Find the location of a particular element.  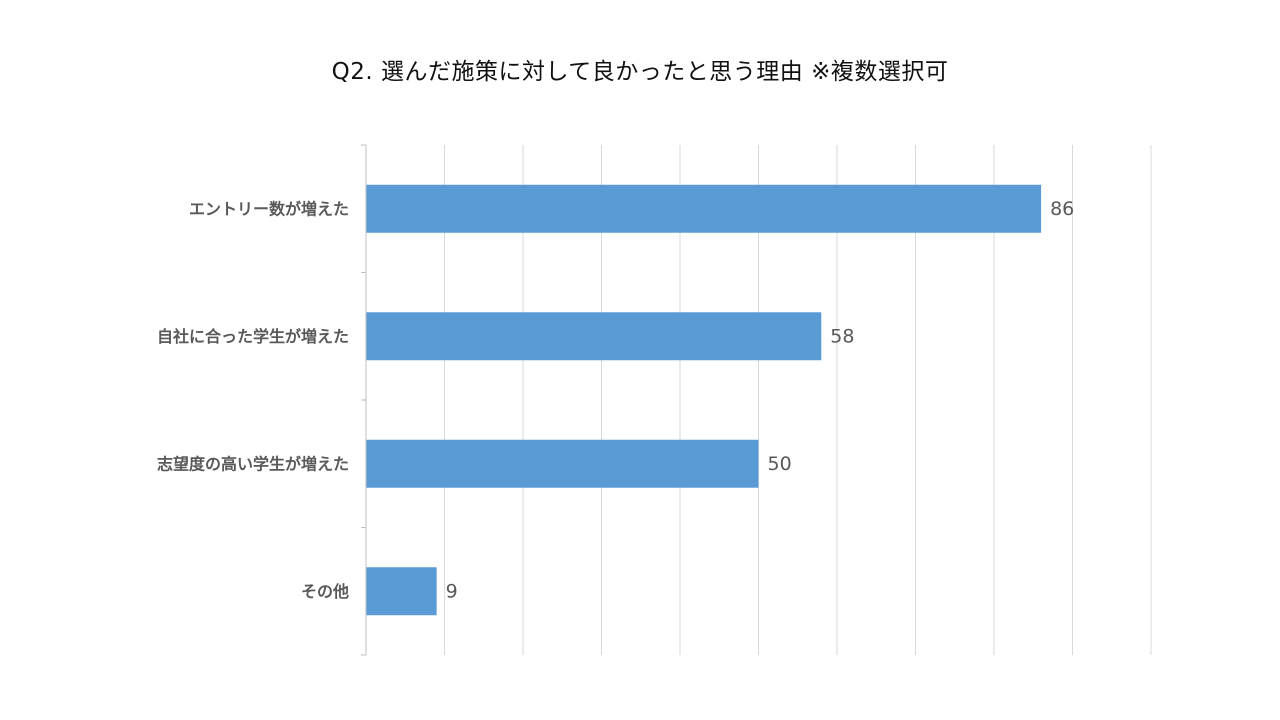

category-label: エントリー数が増えた is located at coordinates (269, 208).